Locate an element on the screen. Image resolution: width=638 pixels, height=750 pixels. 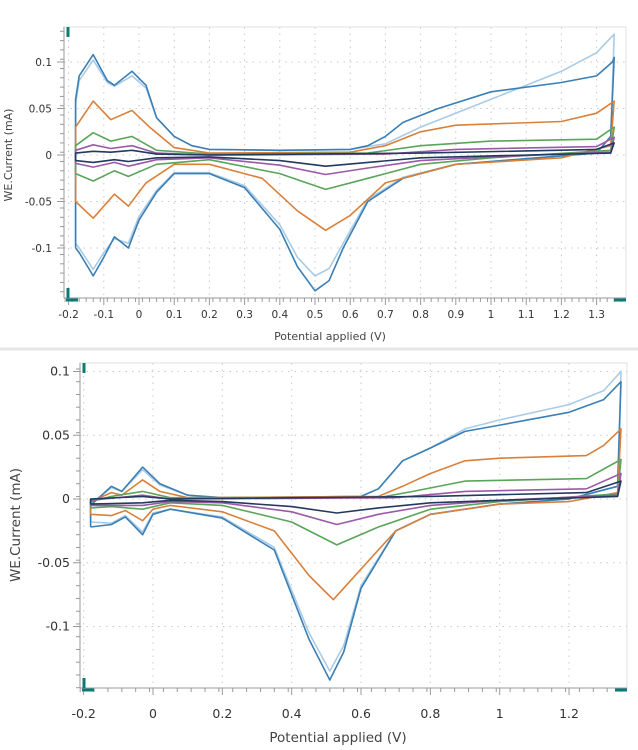
bottom-x-tick-label: 1.2 is located at coordinates (569, 713).